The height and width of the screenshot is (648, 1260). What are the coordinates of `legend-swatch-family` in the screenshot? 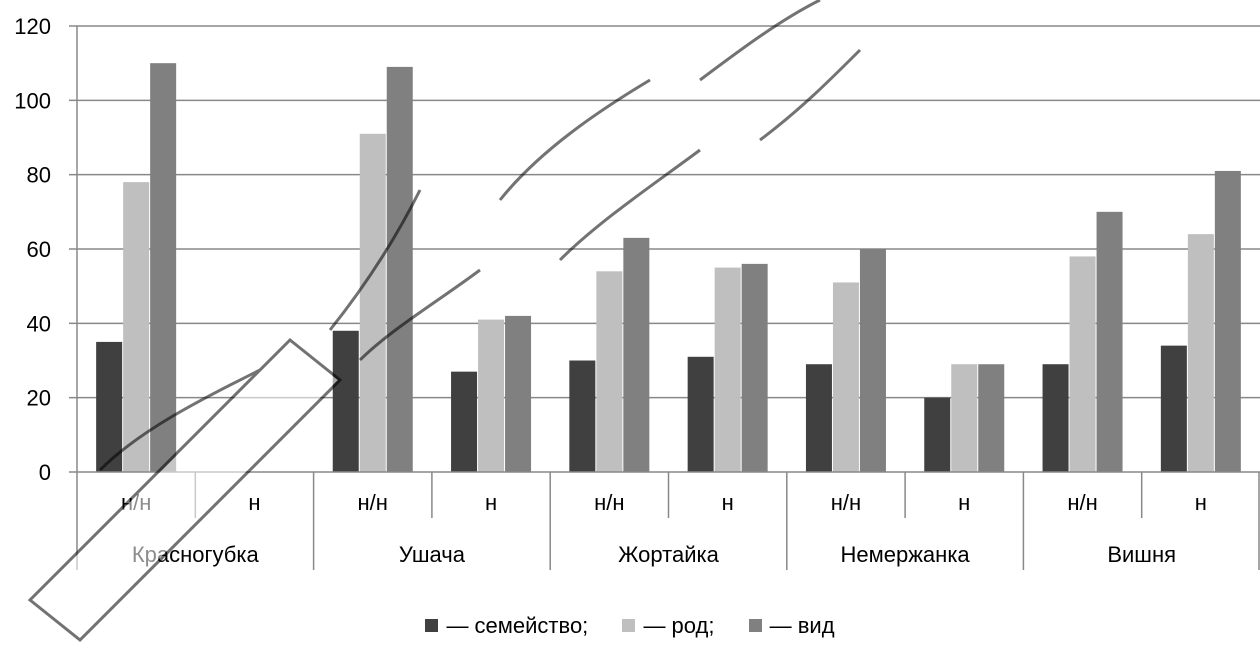 It's located at (432, 625).